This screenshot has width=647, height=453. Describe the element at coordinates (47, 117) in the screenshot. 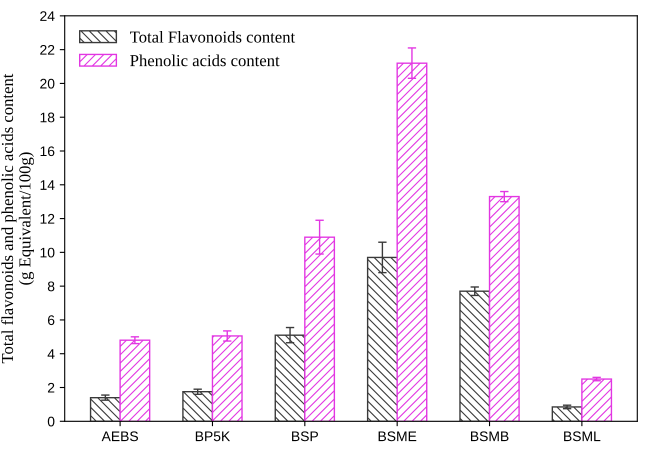

I see `y-tick-label: 18` at that location.